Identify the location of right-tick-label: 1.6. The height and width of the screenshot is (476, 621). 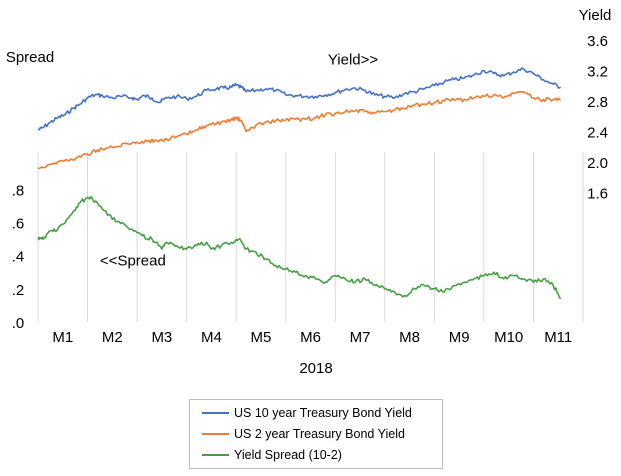
(597, 193).